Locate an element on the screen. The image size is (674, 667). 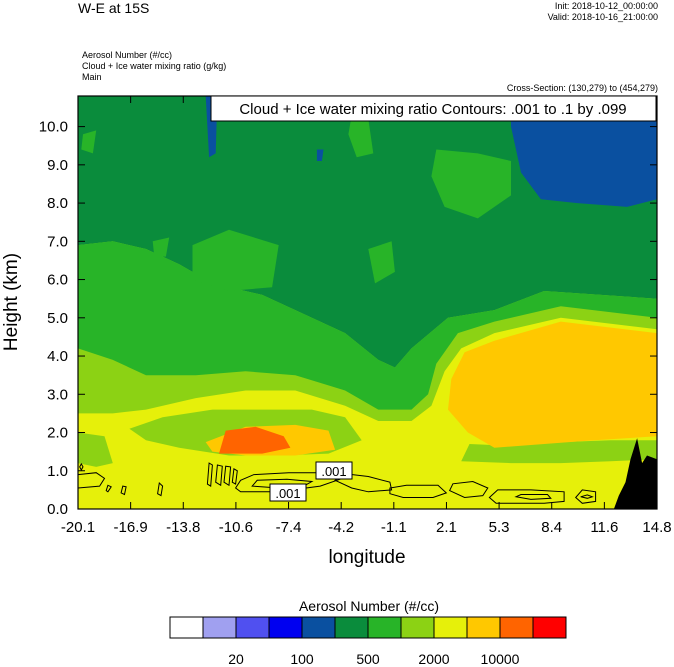
x-tick-label: -10.6 is located at coordinates (236, 527).